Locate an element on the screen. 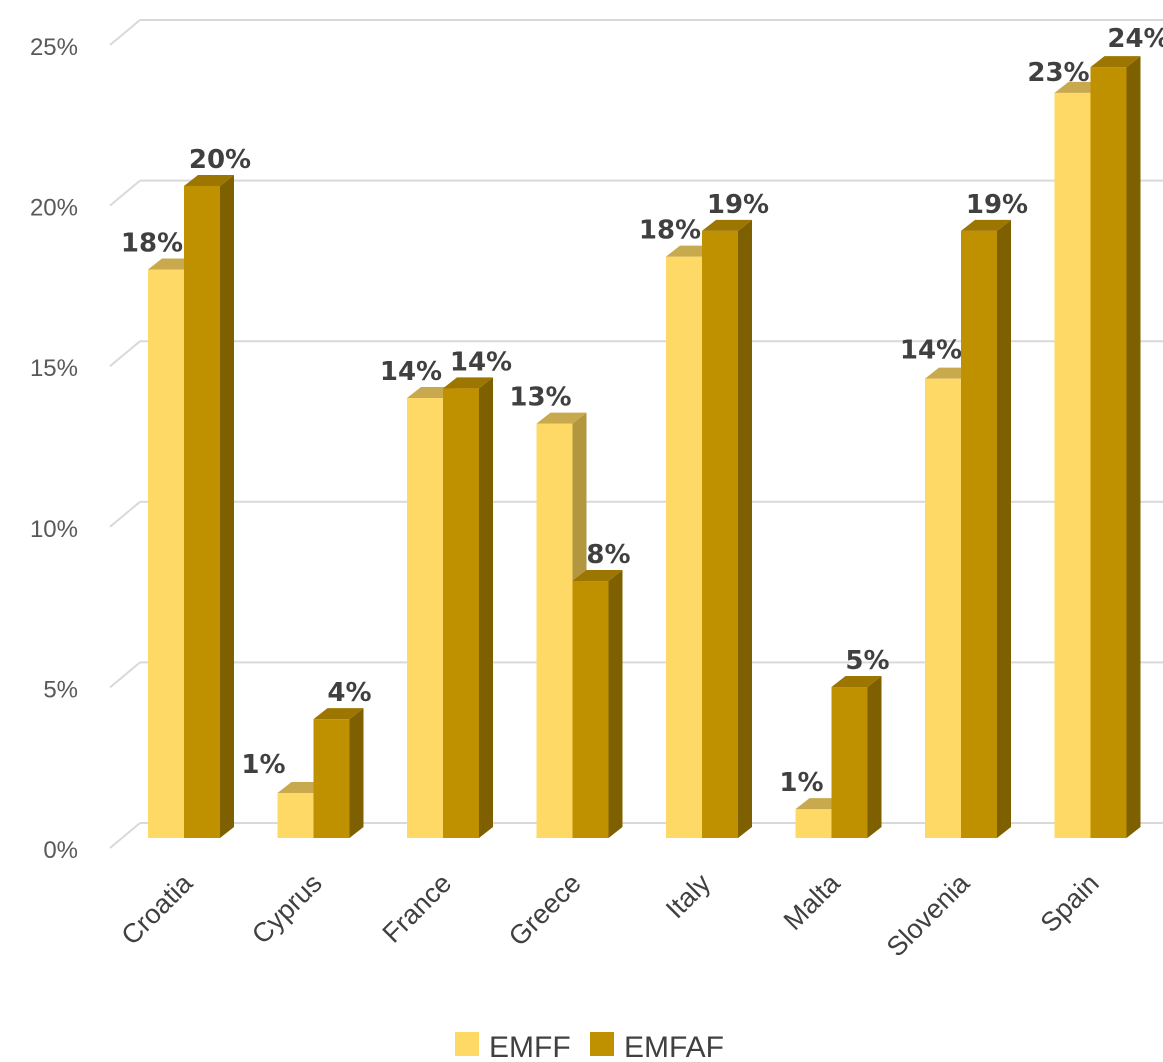  data-label-emfaf-slovenia: 19% is located at coordinates (997, 205).